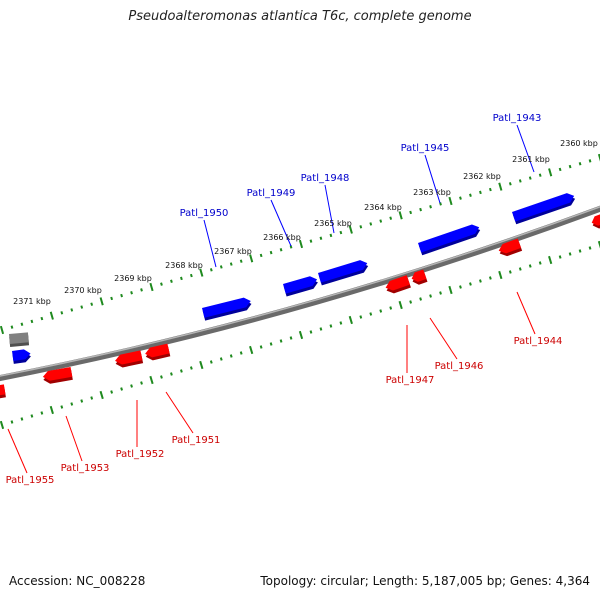  I want to click on gene-label-forward: Patl_1950, so click(204, 213).